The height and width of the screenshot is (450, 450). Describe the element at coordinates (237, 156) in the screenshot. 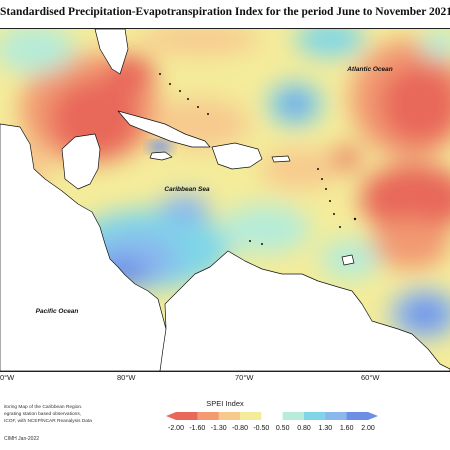

I see `hispaniola` at that location.